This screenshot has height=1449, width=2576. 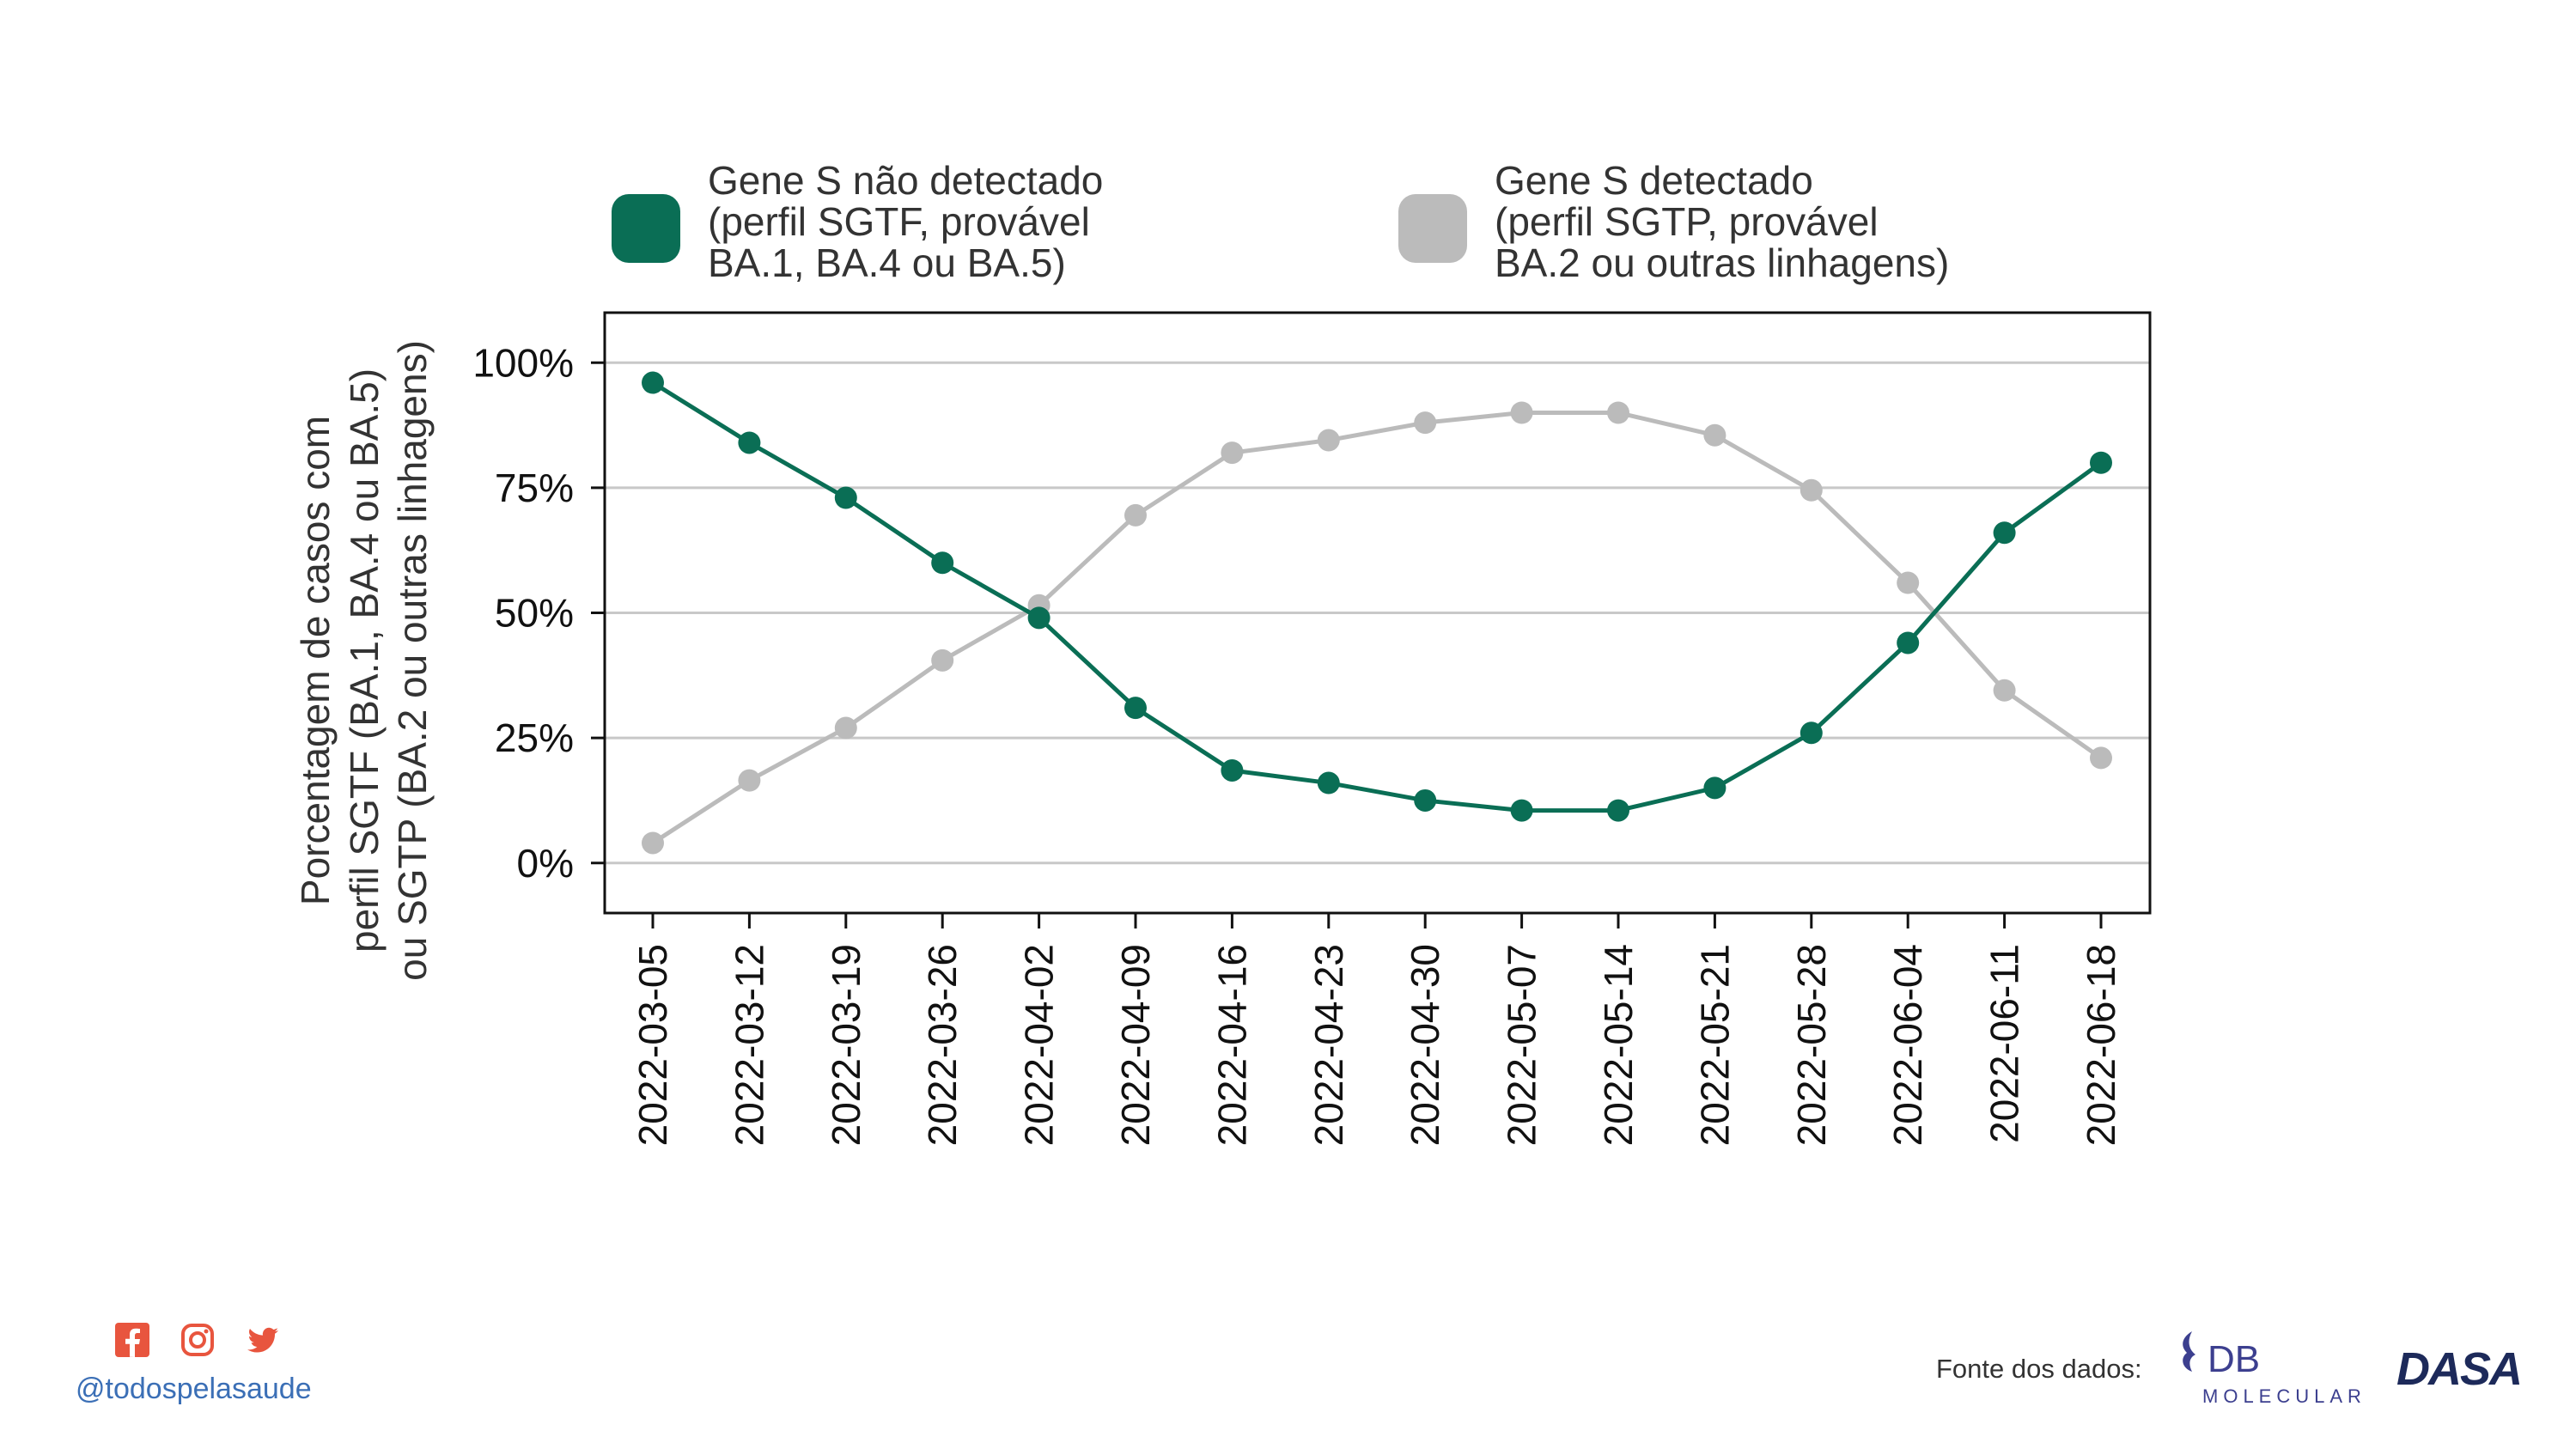 I want to click on x-tick-label: 2022-03-26, so click(x=942, y=1045).